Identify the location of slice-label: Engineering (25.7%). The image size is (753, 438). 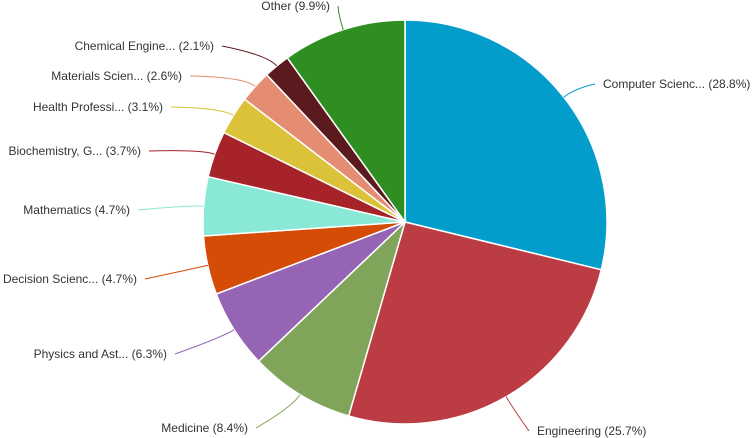
(591, 431).